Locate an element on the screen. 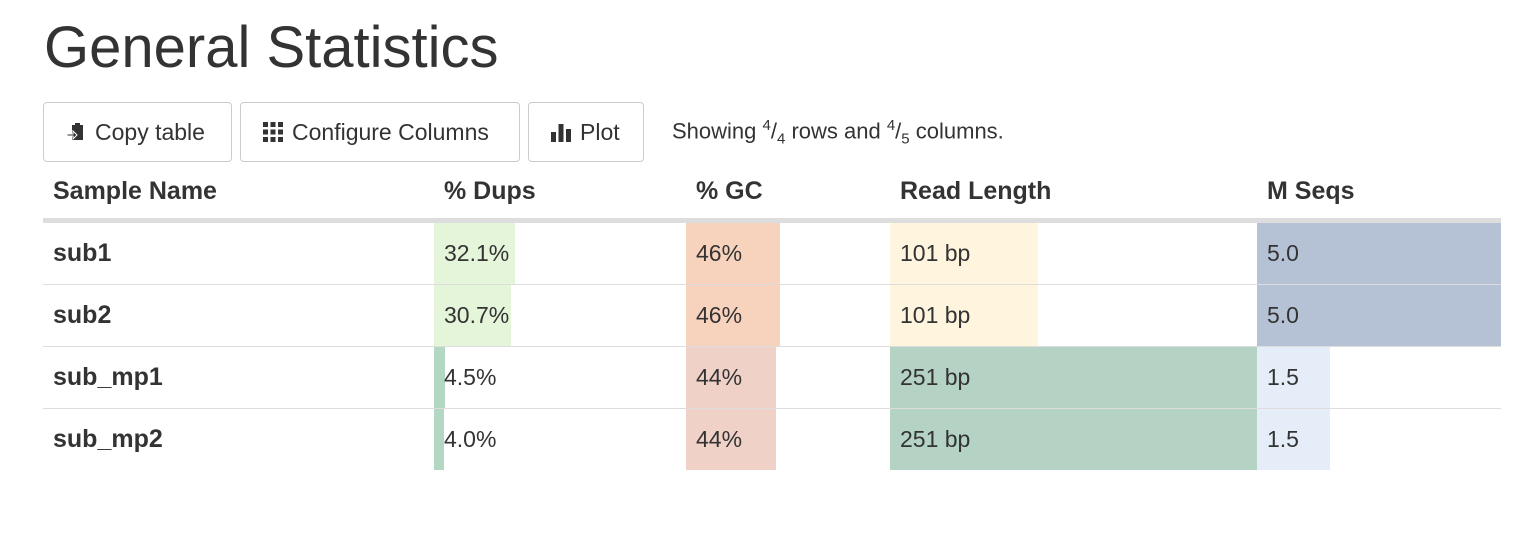 The height and width of the screenshot is (536, 1523). status-suffix: columns. is located at coordinates (956, 130).